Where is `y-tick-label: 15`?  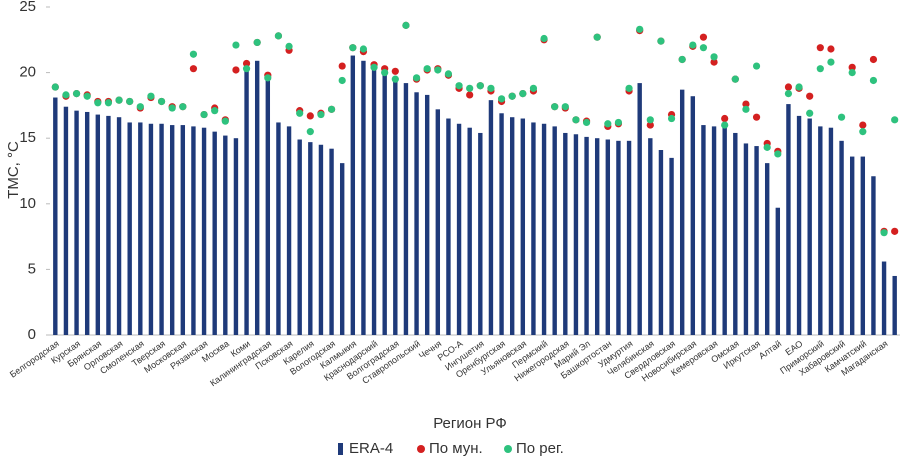
y-tick-label: 15 is located at coordinates (27, 137).